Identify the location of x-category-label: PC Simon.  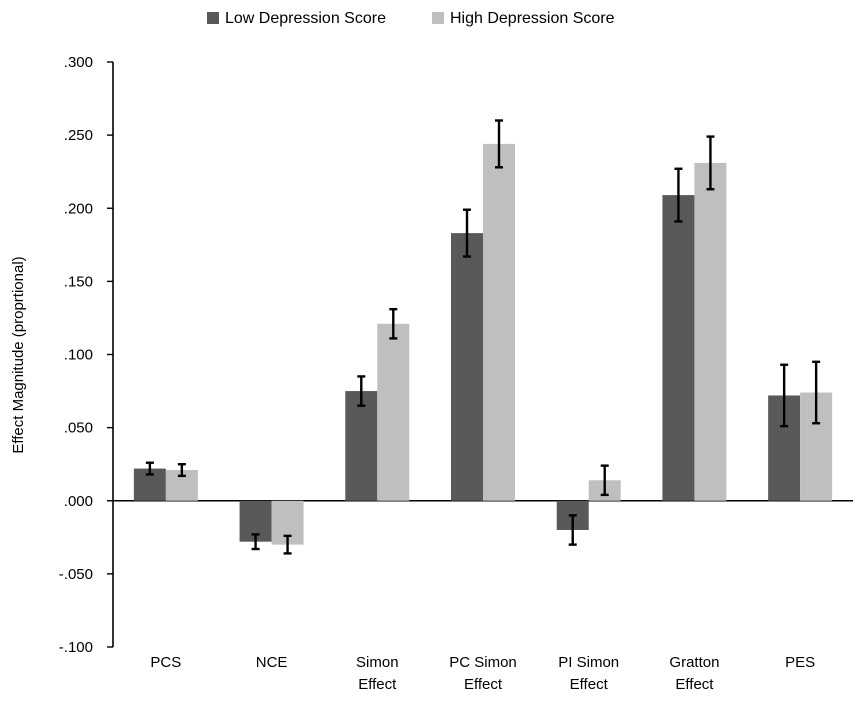
(483, 662).